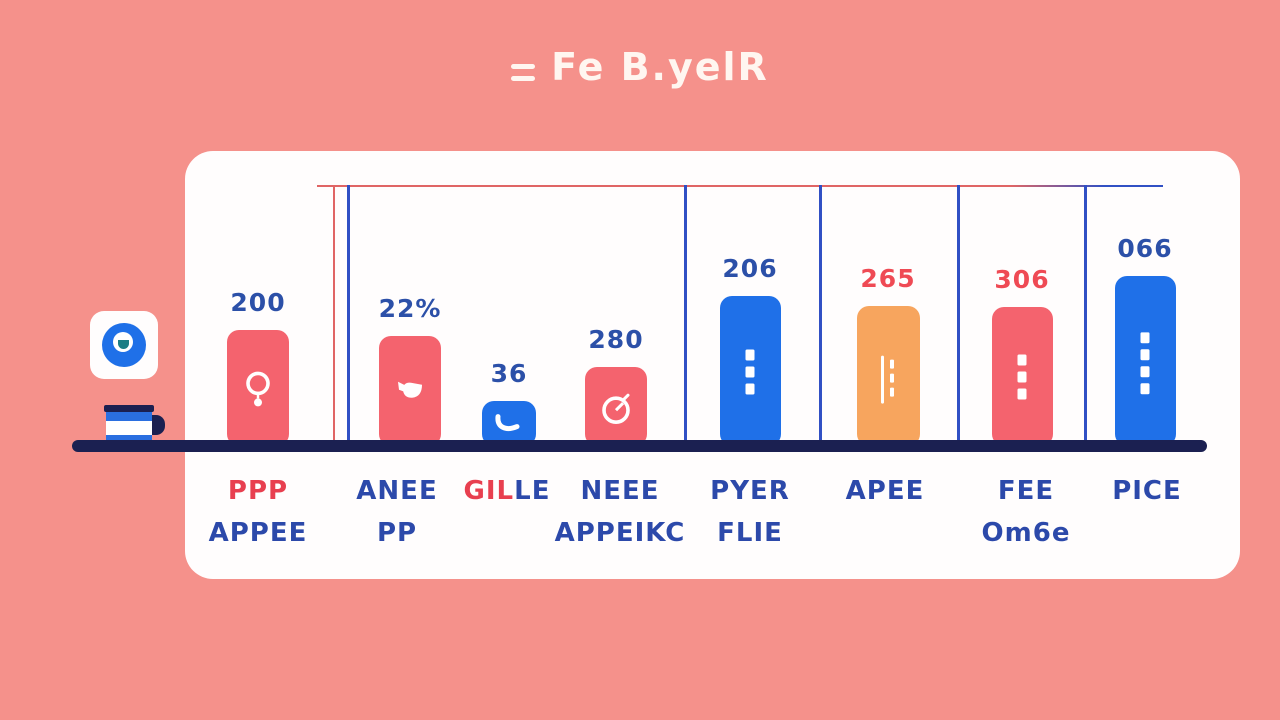 The height and width of the screenshot is (720, 1280). What do you see at coordinates (888, 382) in the screenshot?
I see `line-dots-icon` at bounding box center [888, 382].